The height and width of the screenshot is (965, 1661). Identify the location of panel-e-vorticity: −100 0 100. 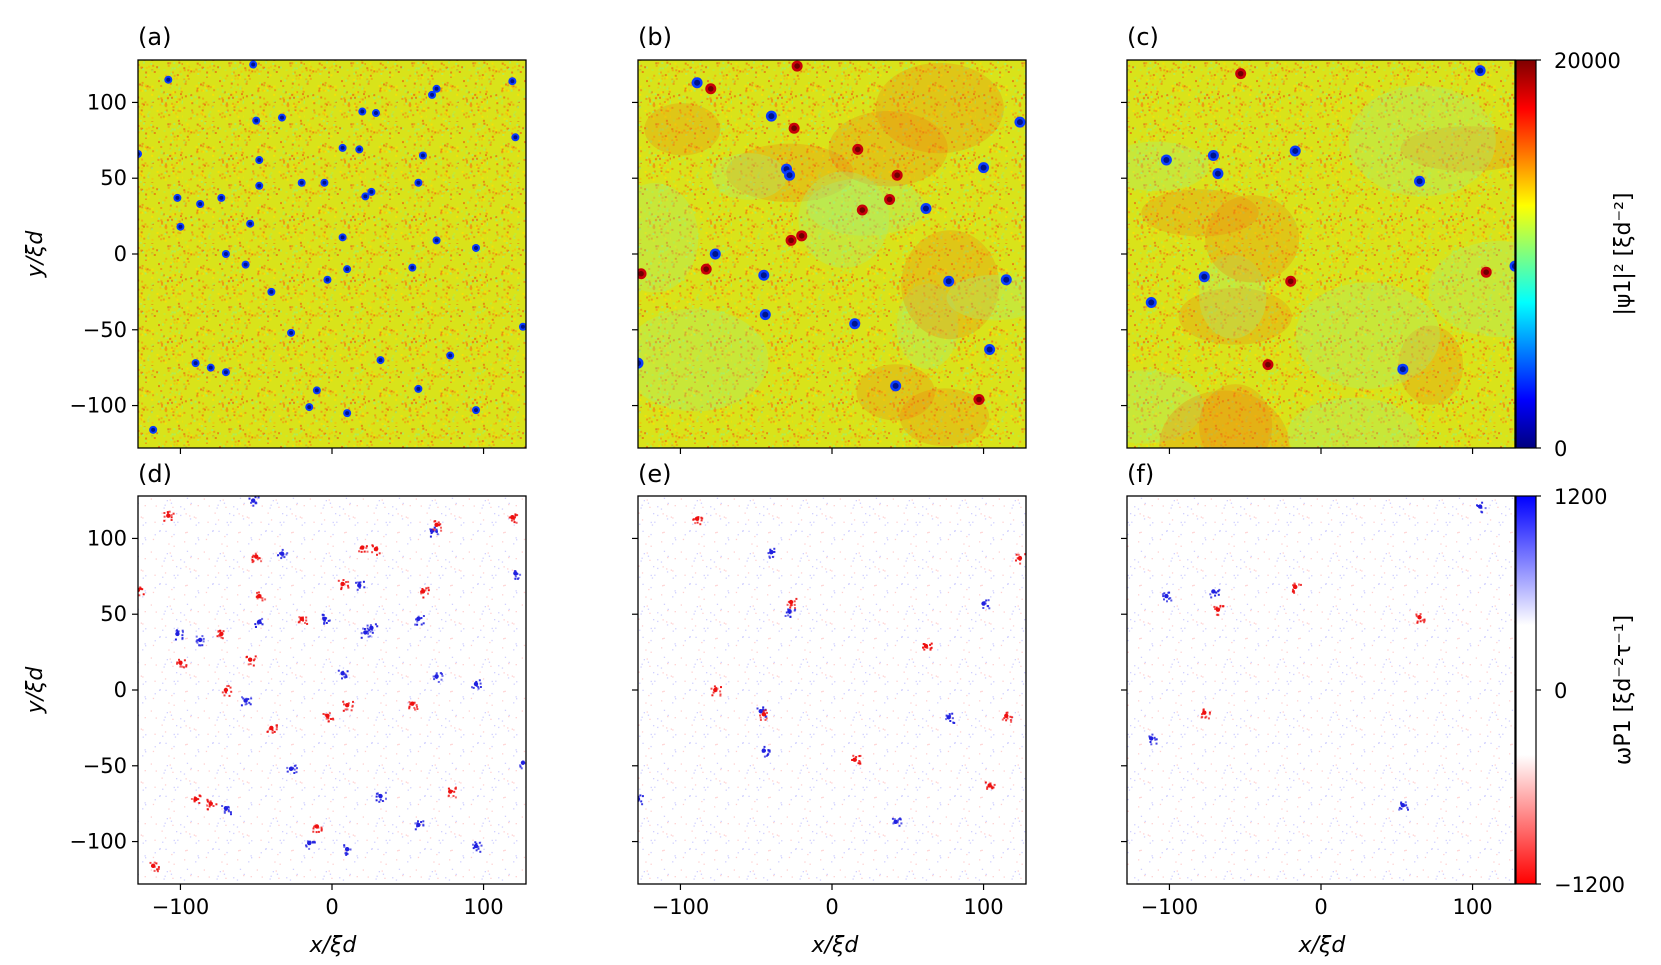
(829, 707).